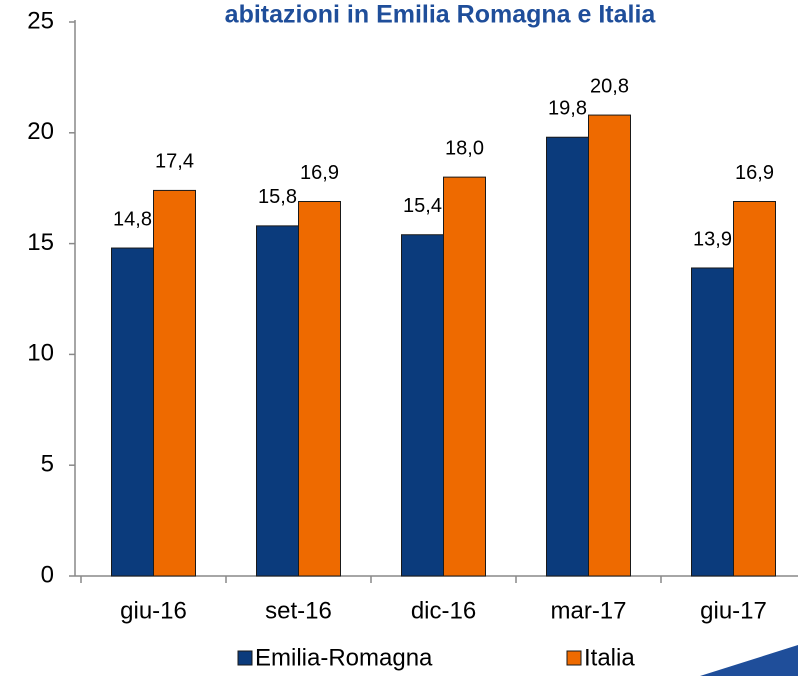 Image resolution: width=798 pixels, height=676 pixels. What do you see at coordinates (443, 610) in the screenshot?
I see `x-tick-label: dic-16` at bounding box center [443, 610].